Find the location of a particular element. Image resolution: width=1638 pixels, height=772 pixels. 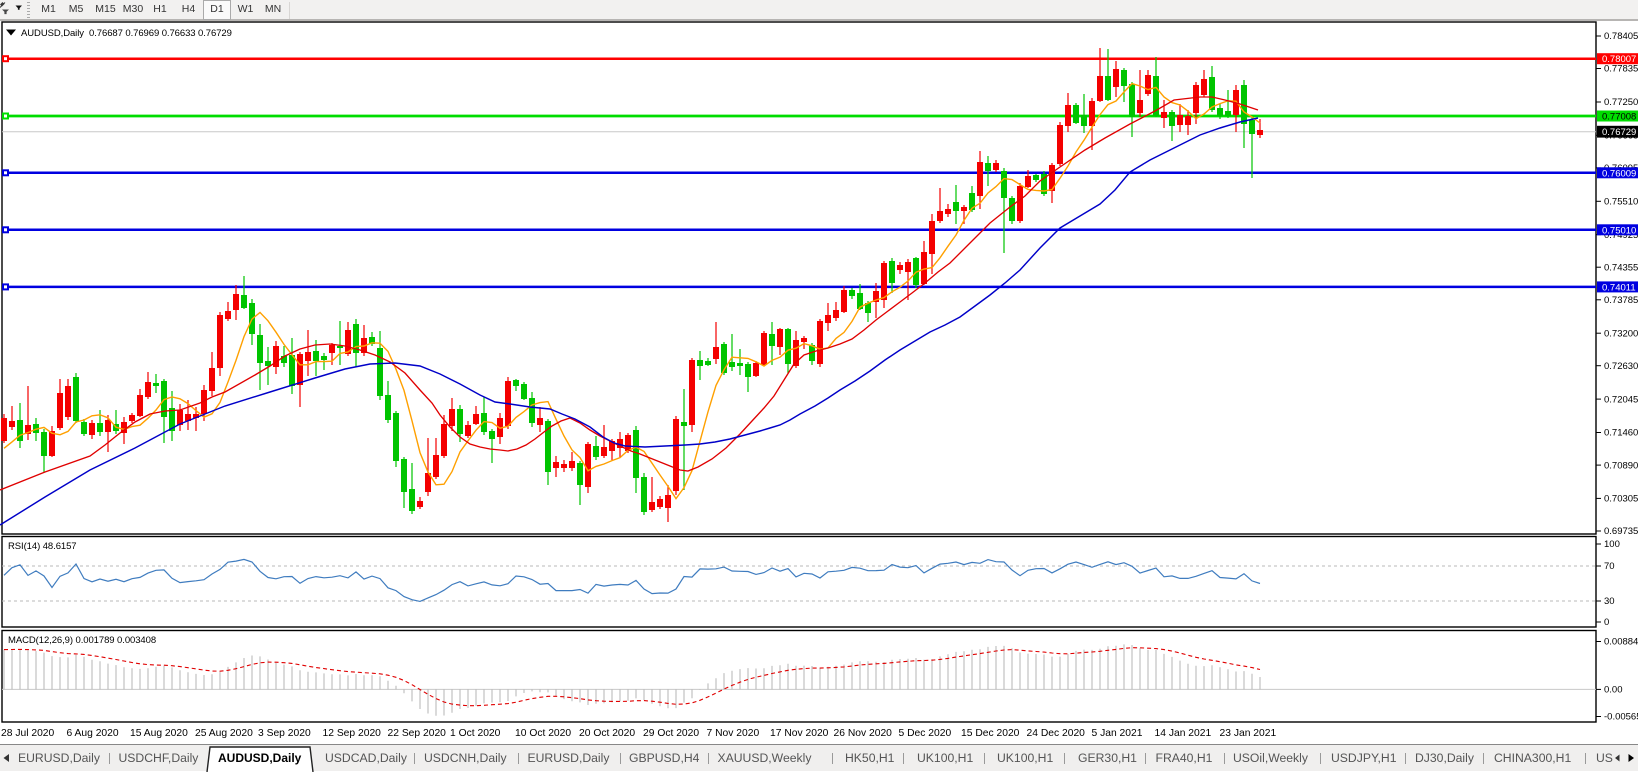

svg-text: 0.77008 is located at coordinates (1619, 117).